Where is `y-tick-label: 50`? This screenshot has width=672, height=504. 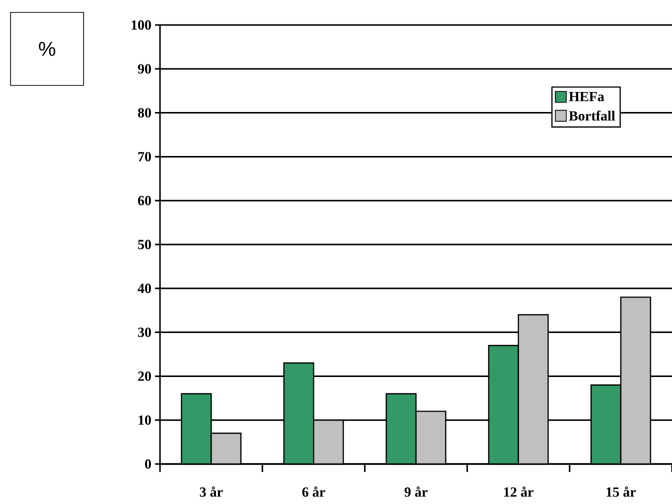 y-tick-label: 50 is located at coordinates (144, 245).